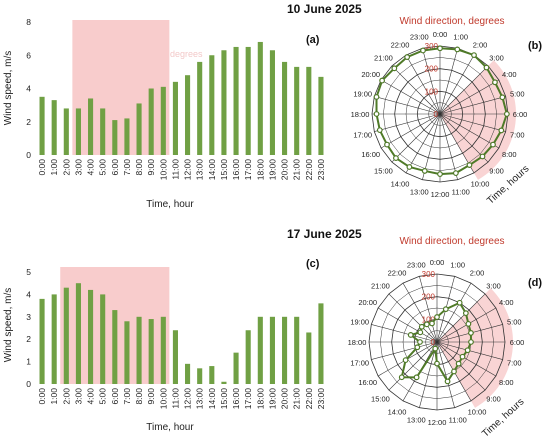 The height and width of the screenshot is (438, 550). Describe the element at coordinates (324, 234) in the screenshot. I see `date-title-c: 17 June 2025` at that location.